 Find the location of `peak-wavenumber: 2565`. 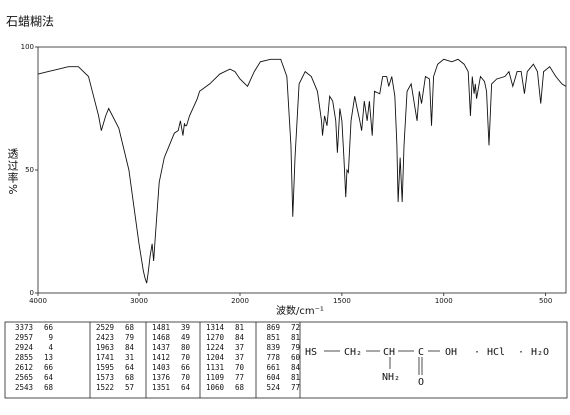

peak-wavenumber: 2565 is located at coordinates (24, 377).